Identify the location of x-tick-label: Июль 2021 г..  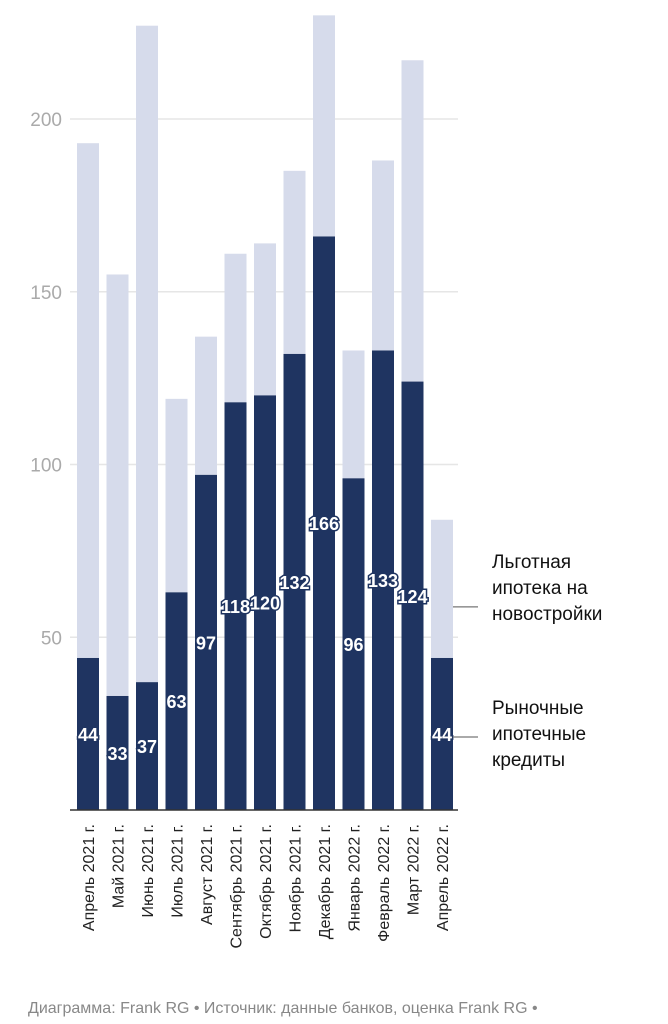
(178, 871).